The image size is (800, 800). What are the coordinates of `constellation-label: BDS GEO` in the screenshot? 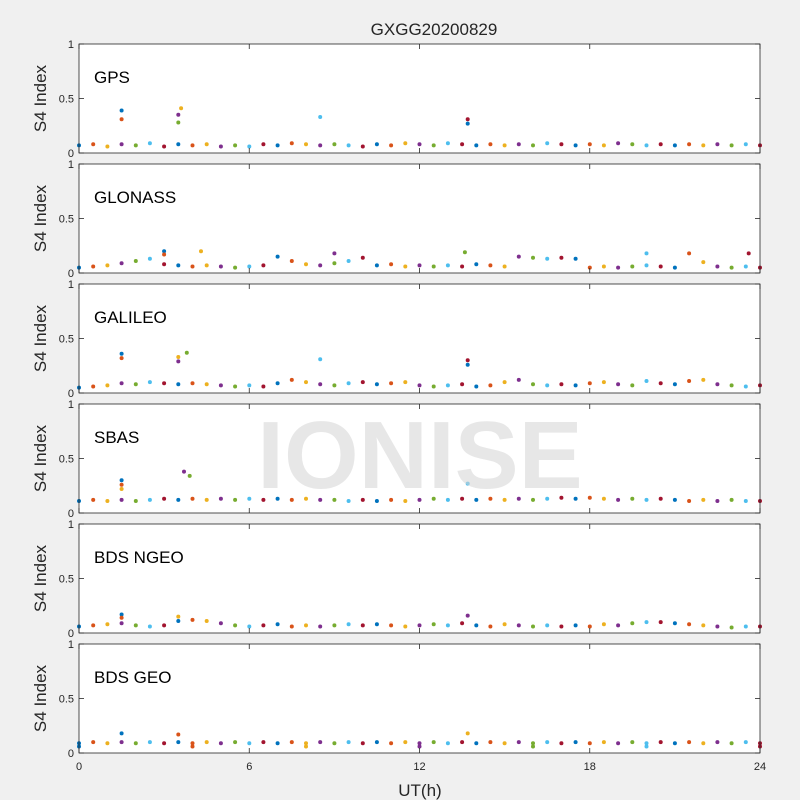 It's located at (132, 677).